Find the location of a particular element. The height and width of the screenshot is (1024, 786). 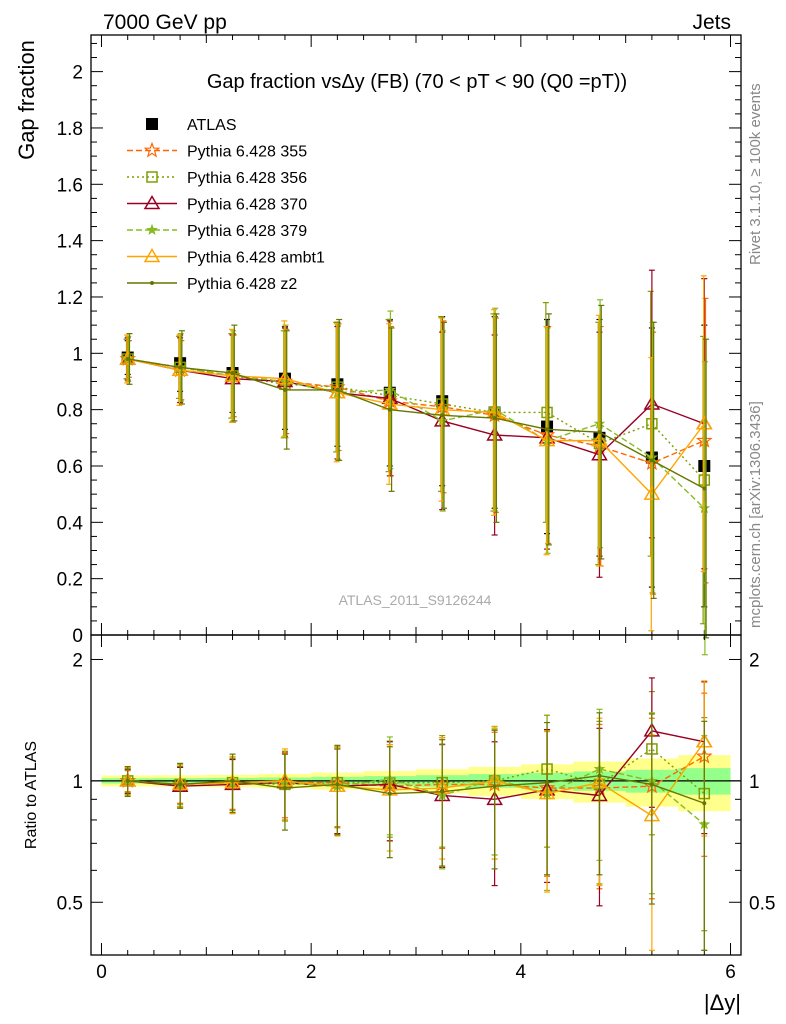

mcplots-label: mcplots.cern.ch [arXiv:1306.3436] is located at coordinates (755, 514).